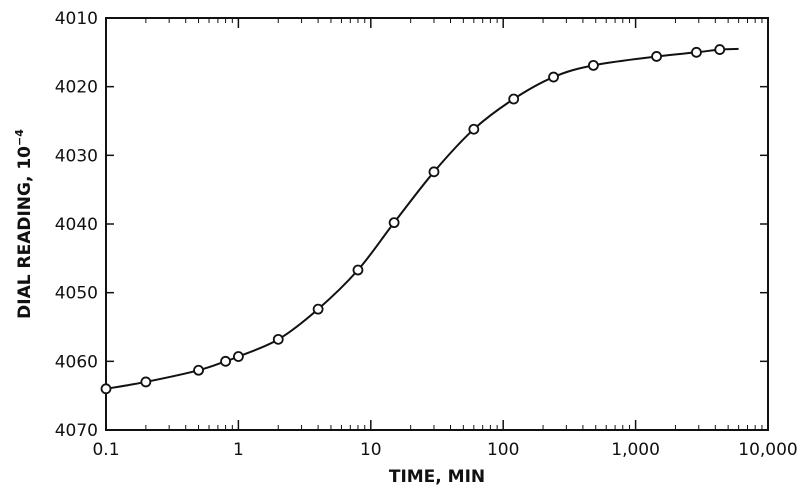 Image resolution: width=804 pixels, height=491 pixels. I want to click on y-tick-label: 4030, so click(76, 156).